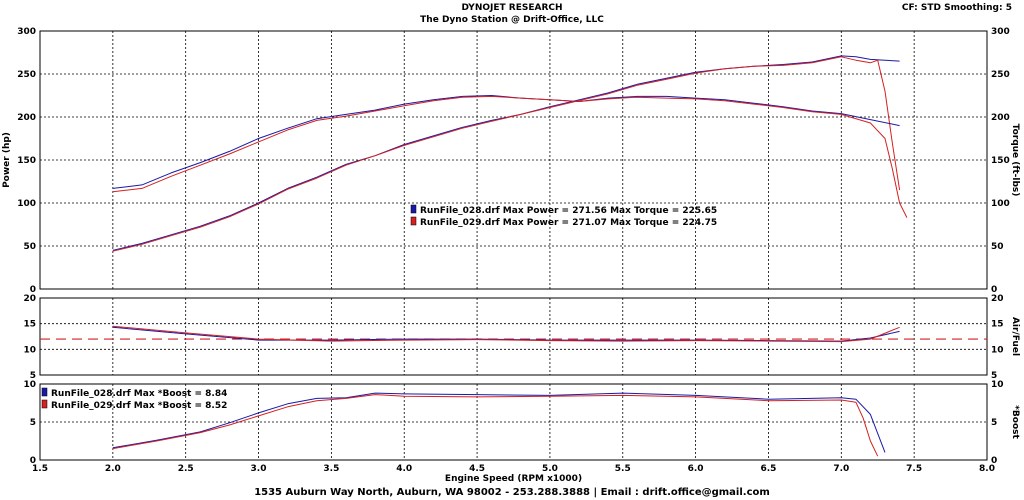  I want to click on power_torque-ytick-right: 200, so click(1000, 118).